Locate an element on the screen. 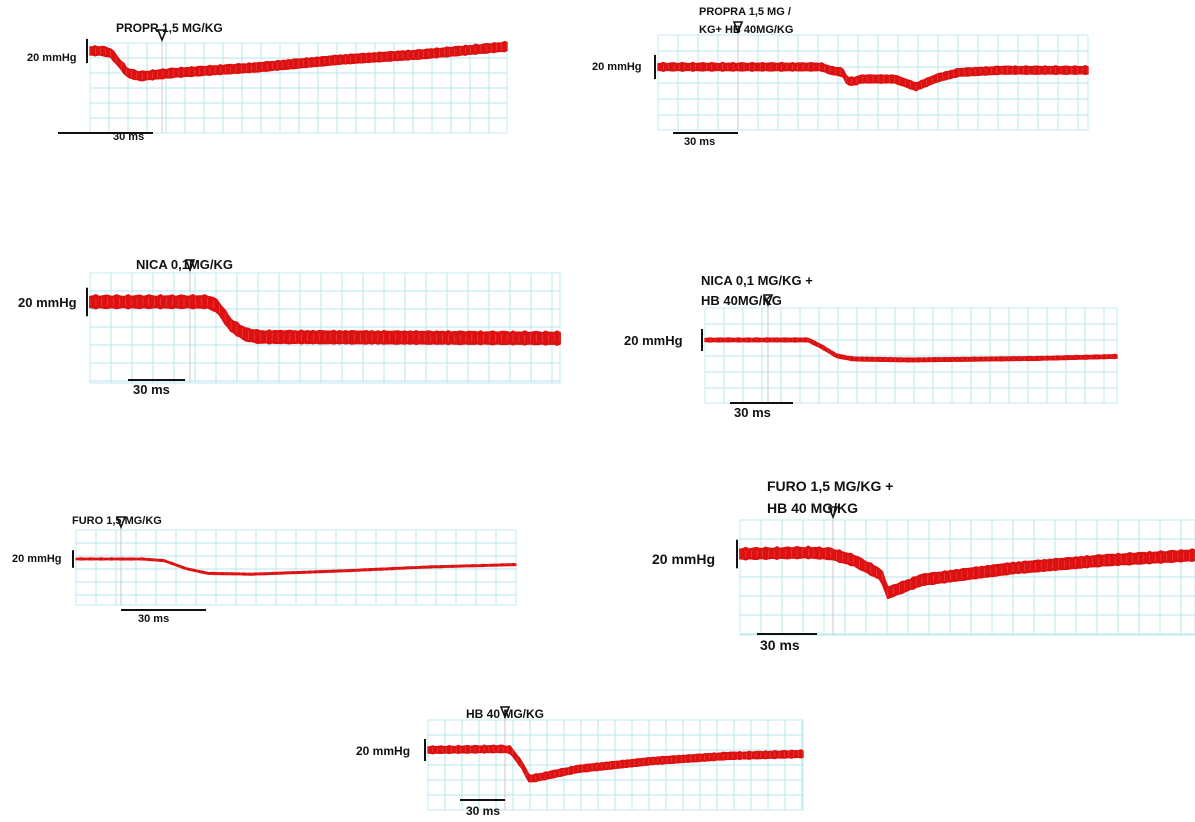 Image resolution: width=1195 pixels, height=822 pixels. chart-title-furo-hb-line2: HB 40 MG/KG is located at coordinates (813, 508).